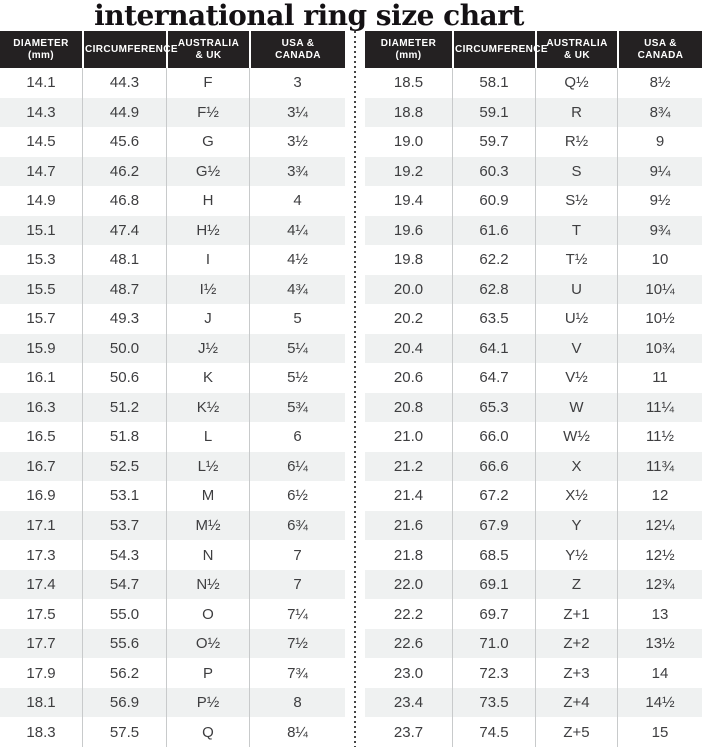 The height and width of the screenshot is (747, 702). I want to click on table-cell: J, so click(207, 319).